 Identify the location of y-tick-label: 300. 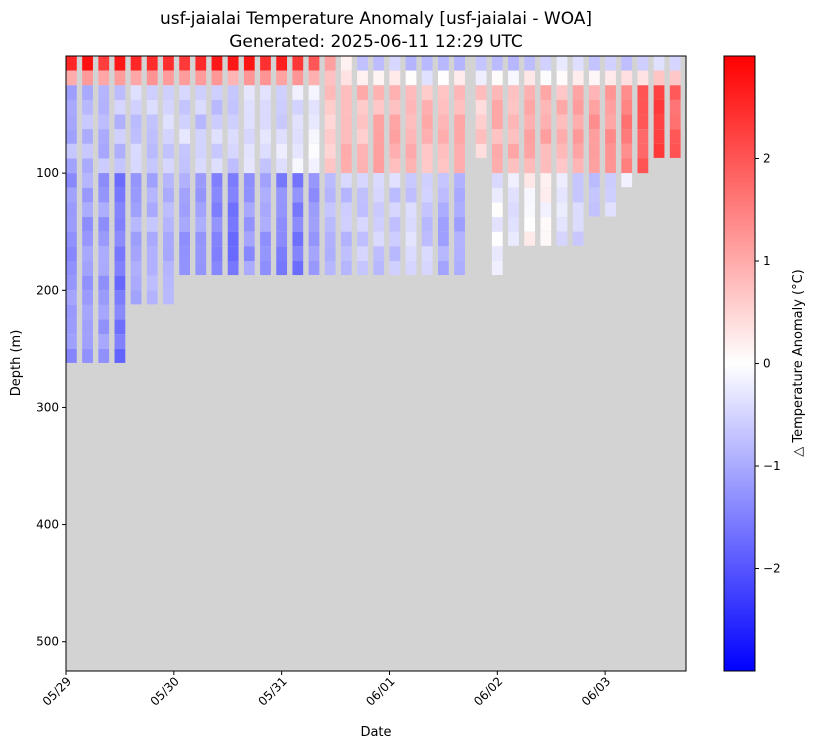
(47, 407).